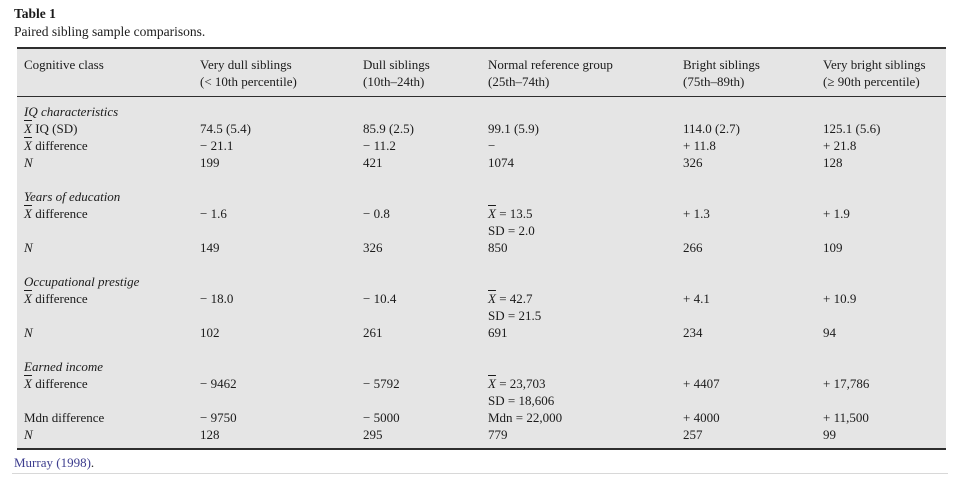 The height and width of the screenshot is (482, 960). What do you see at coordinates (521, 400) in the screenshot?
I see `cell-line2: SD = 18,606` at bounding box center [521, 400].